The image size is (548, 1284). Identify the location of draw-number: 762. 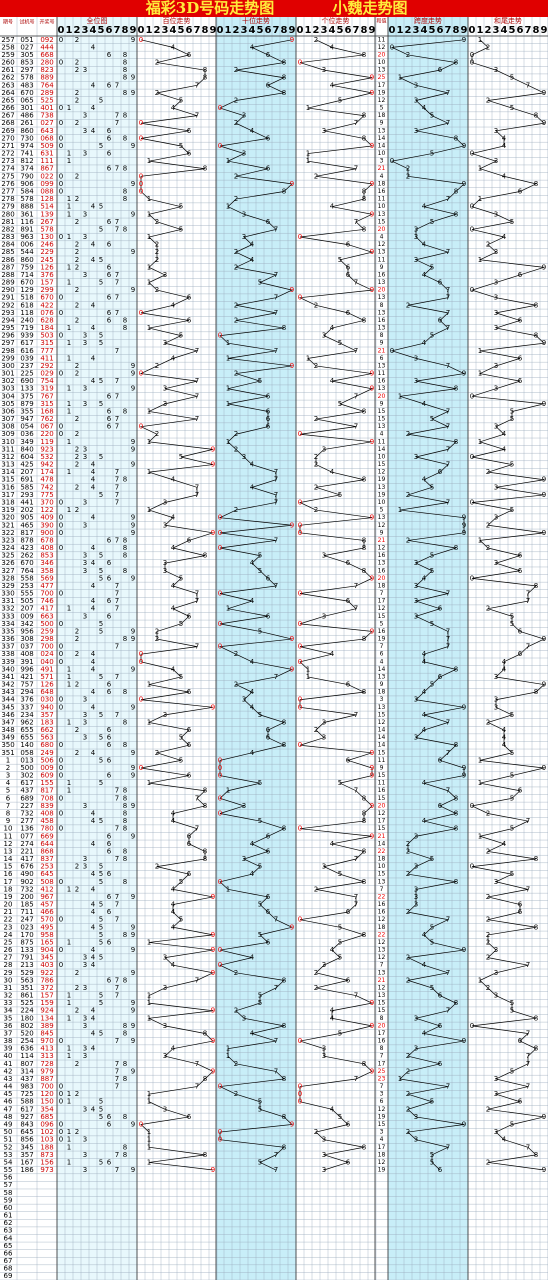
(46, 419).